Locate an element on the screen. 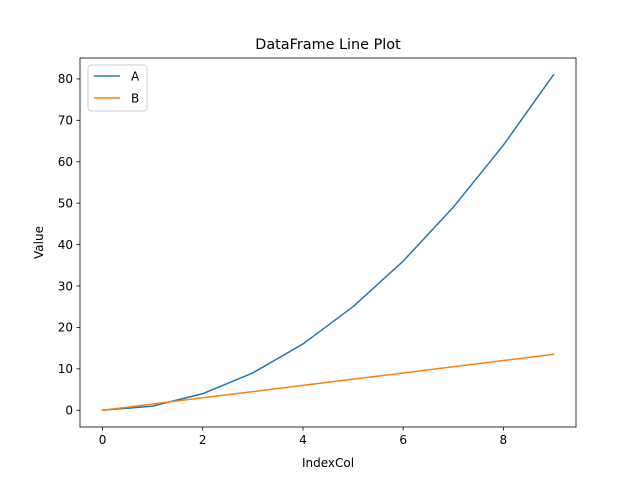 The height and width of the screenshot is (485, 640). x-axis: 0 2 4 6 8 is located at coordinates (303, 437).